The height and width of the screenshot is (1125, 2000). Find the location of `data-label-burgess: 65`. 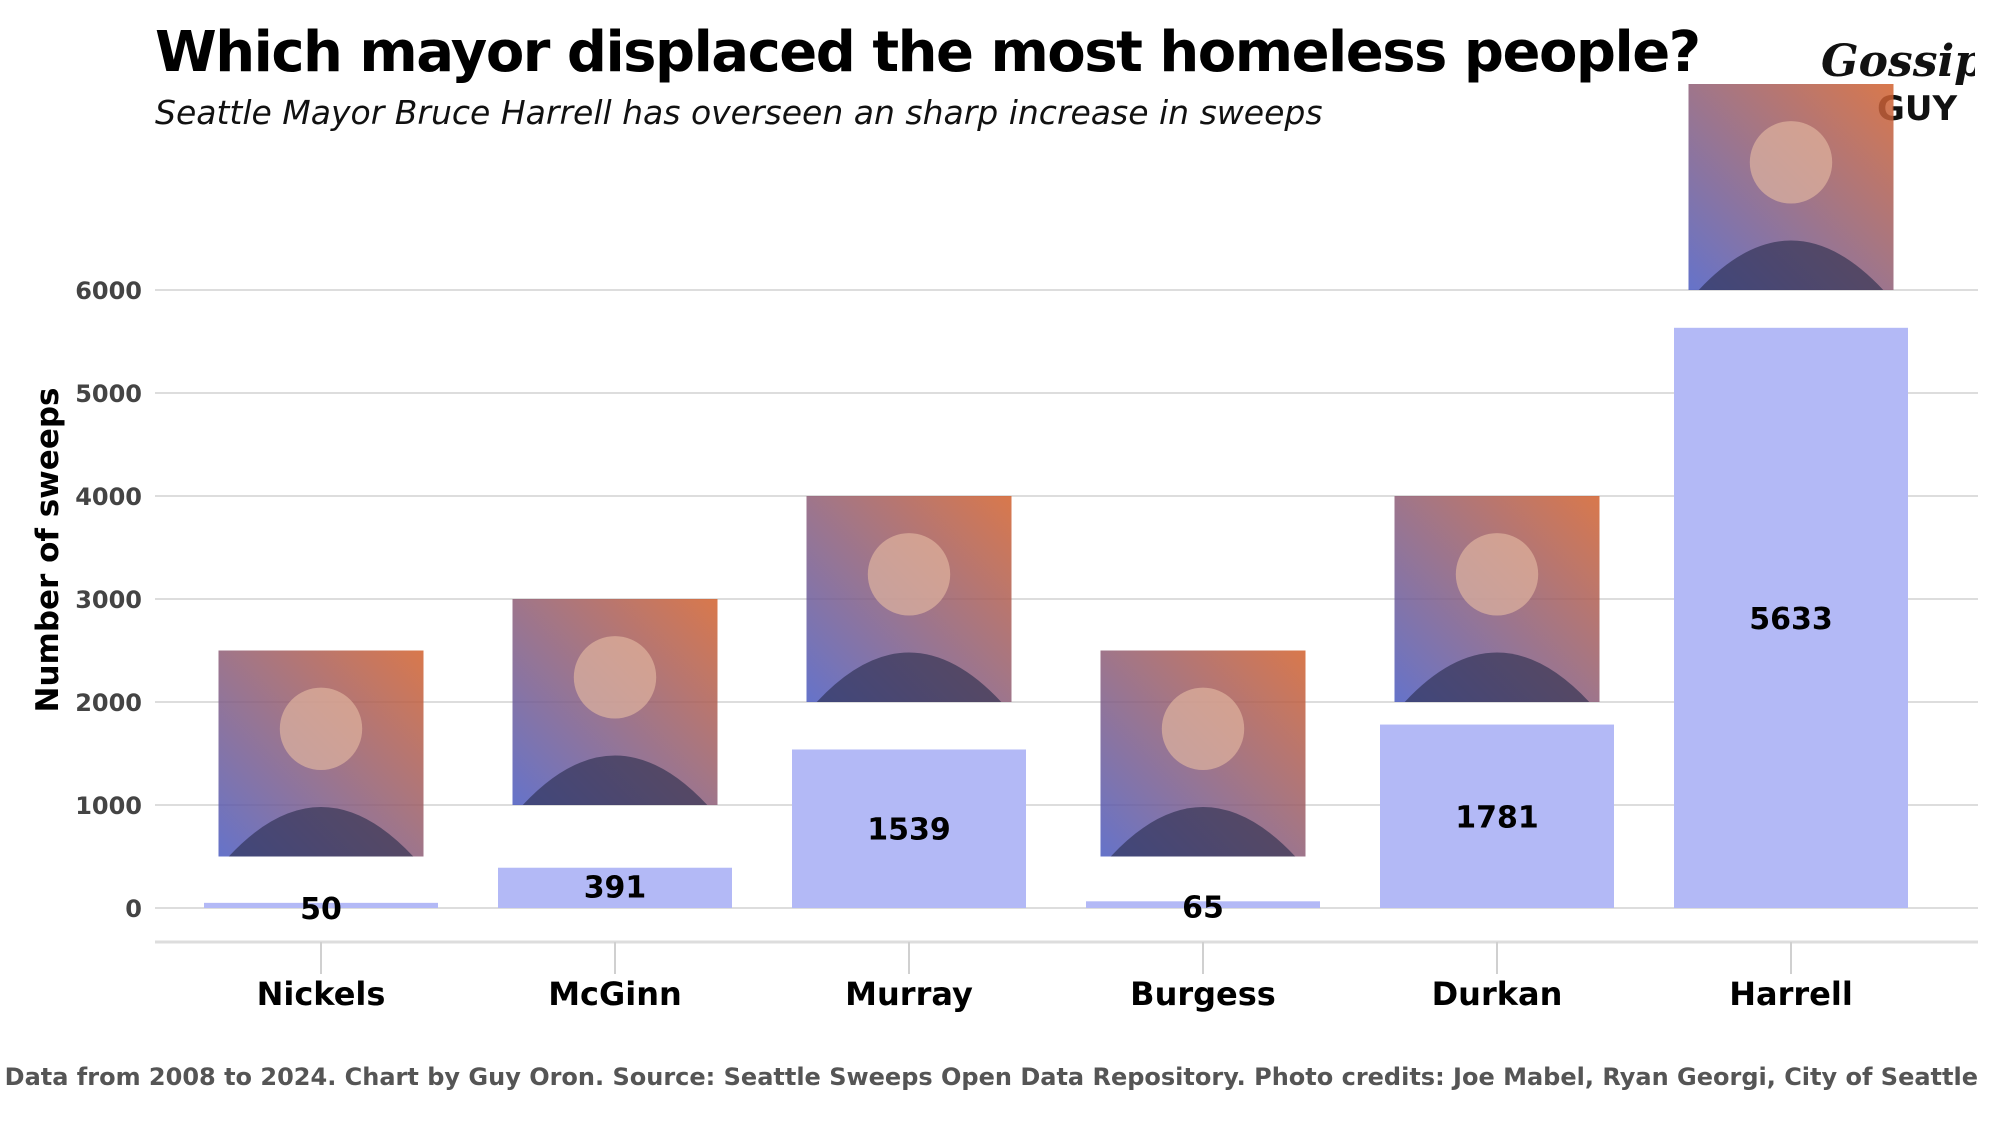

data-label-burgess: 65 is located at coordinates (1203, 907).